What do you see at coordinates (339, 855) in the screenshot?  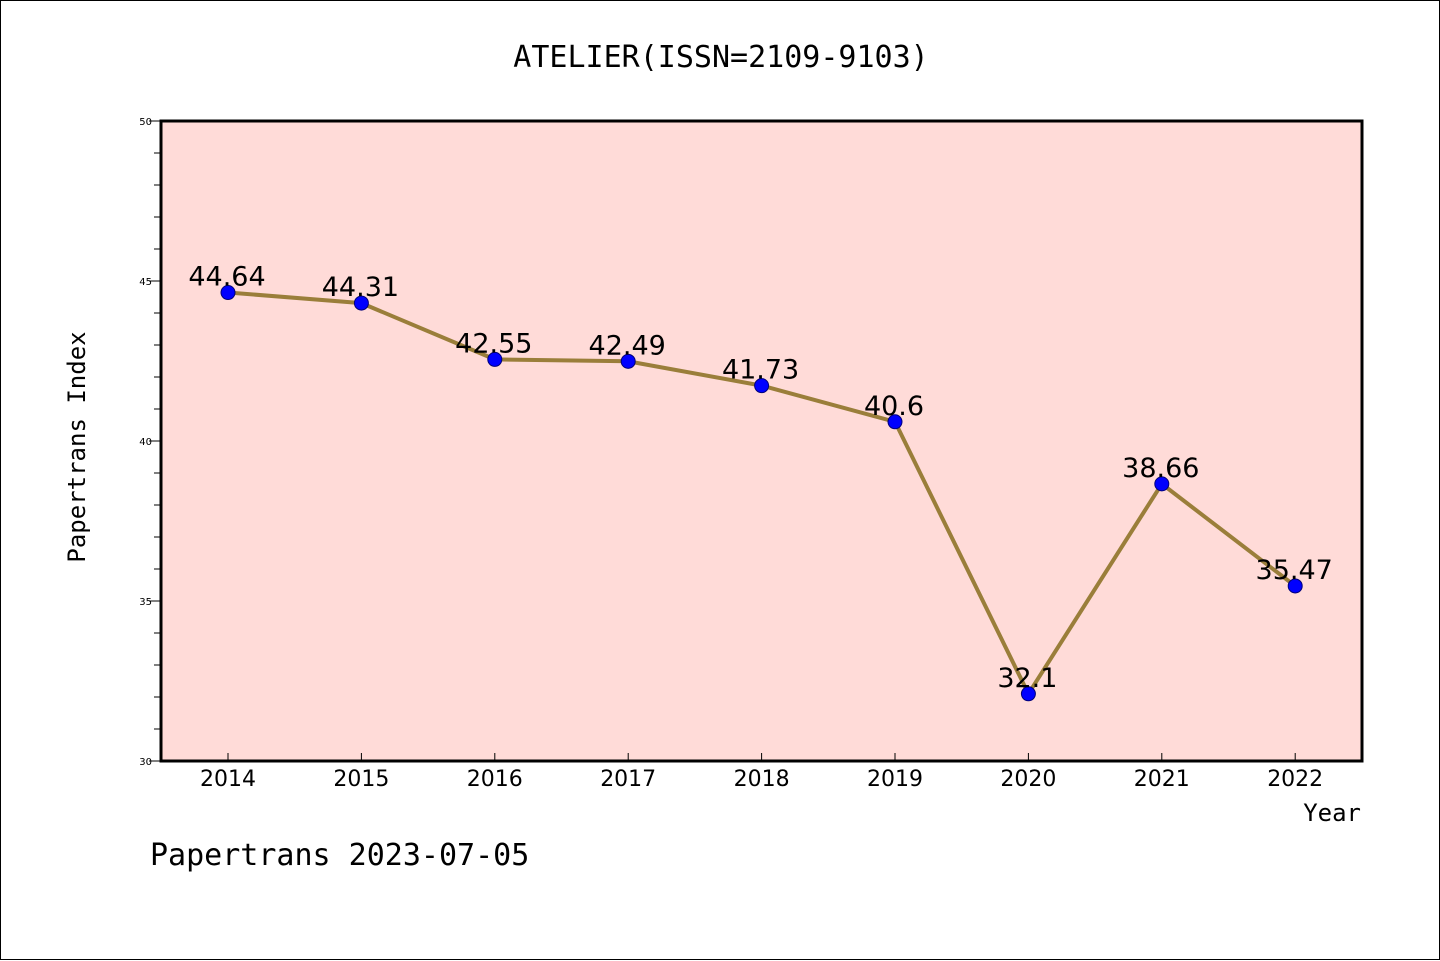 I see `footer-credit: Papertrans 2023-07-05` at bounding box center [339, 855].